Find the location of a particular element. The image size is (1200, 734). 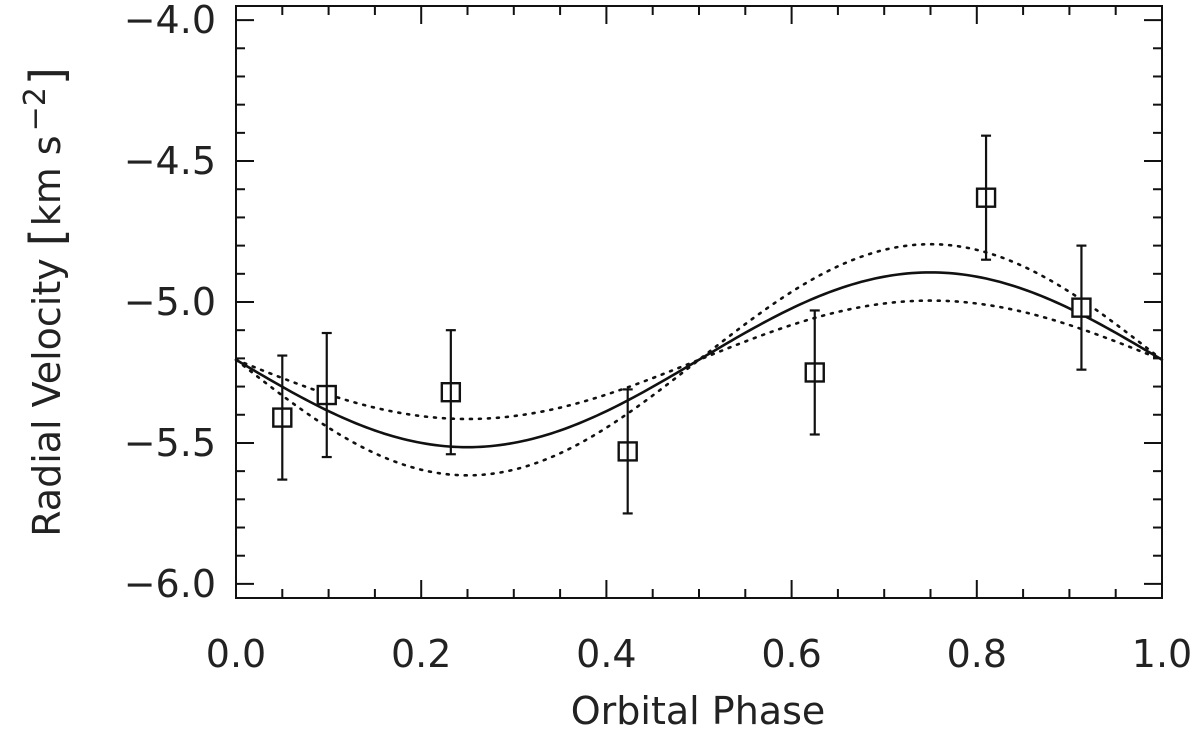

x-tick-label: 1.0 is located at coordinates (1162, 654).